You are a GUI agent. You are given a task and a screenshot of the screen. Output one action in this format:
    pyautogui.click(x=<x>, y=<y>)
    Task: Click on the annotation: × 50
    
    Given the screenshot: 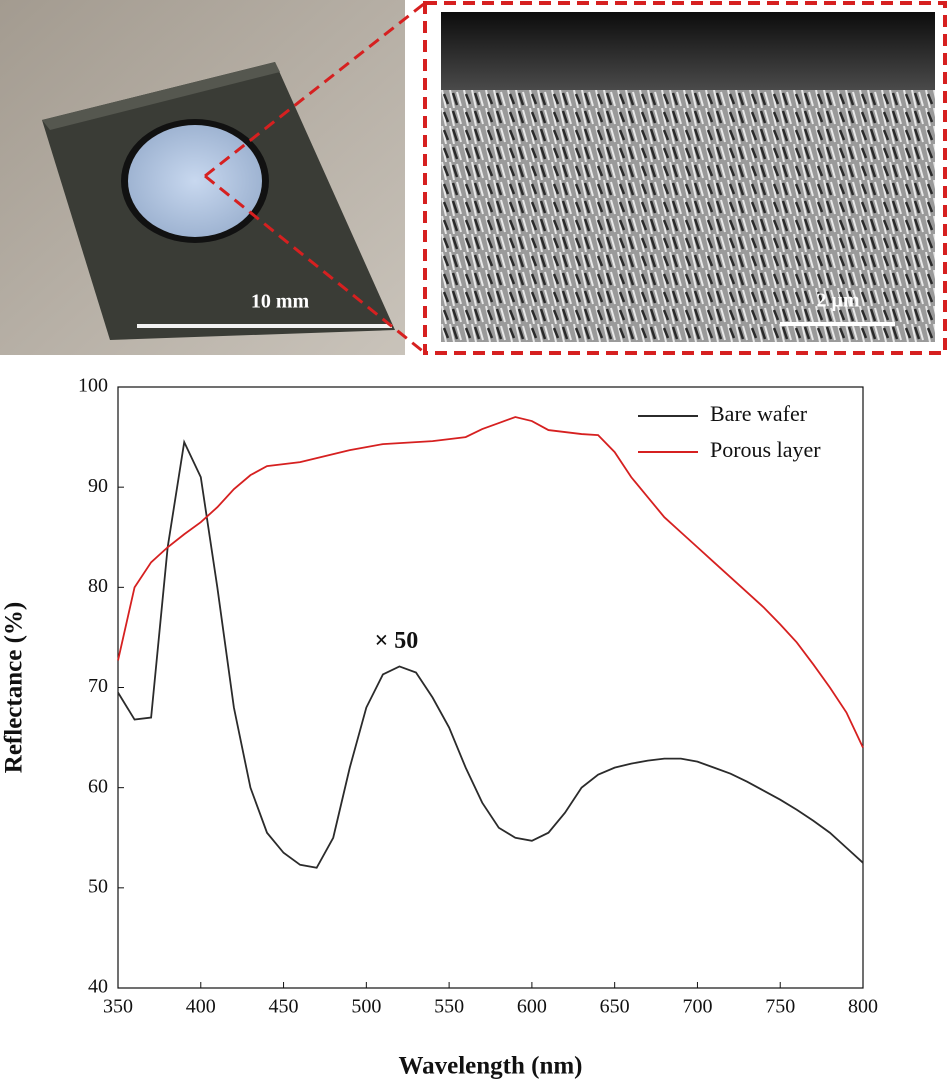 What is the action you would take?
    pyautogui.click(x=397, y=641)
    